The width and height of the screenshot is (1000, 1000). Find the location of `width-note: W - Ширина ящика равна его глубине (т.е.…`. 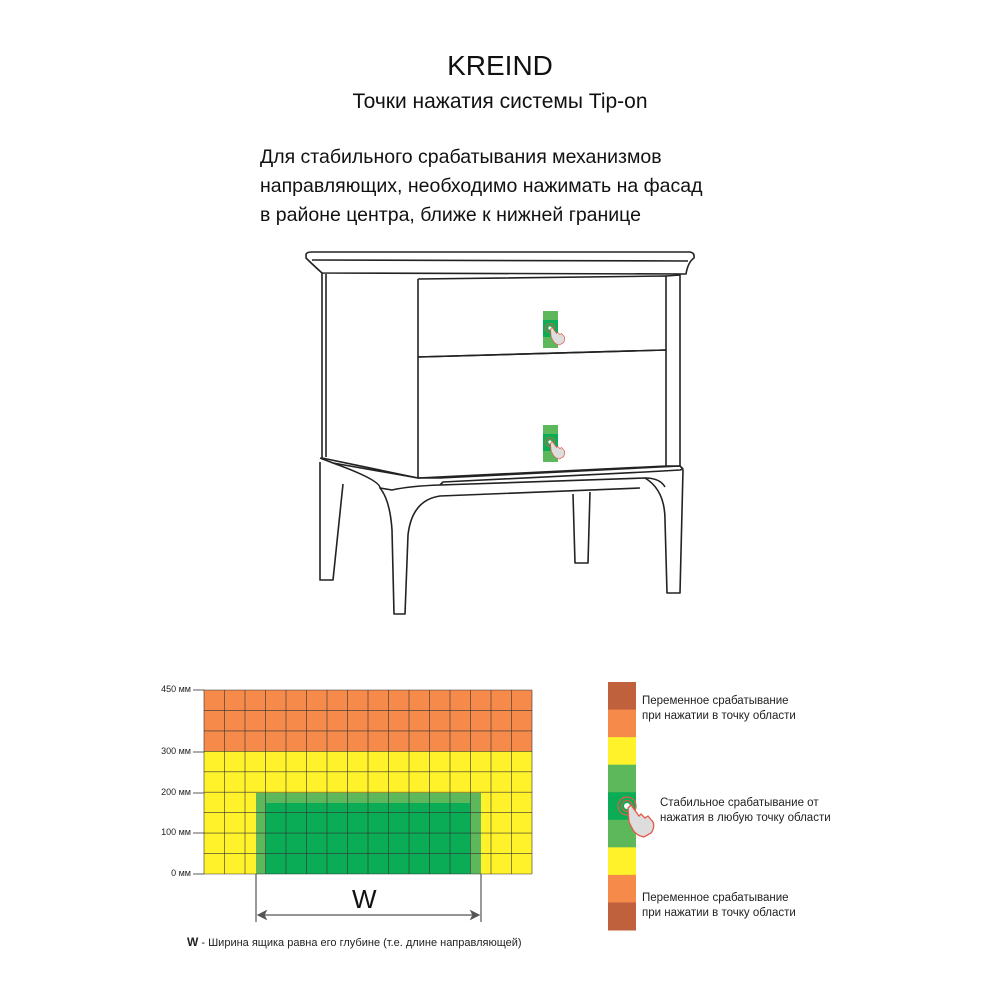

width-note: W - Ширина ящика равна его глубине (т.е.… is located at coordinates (354, 942).